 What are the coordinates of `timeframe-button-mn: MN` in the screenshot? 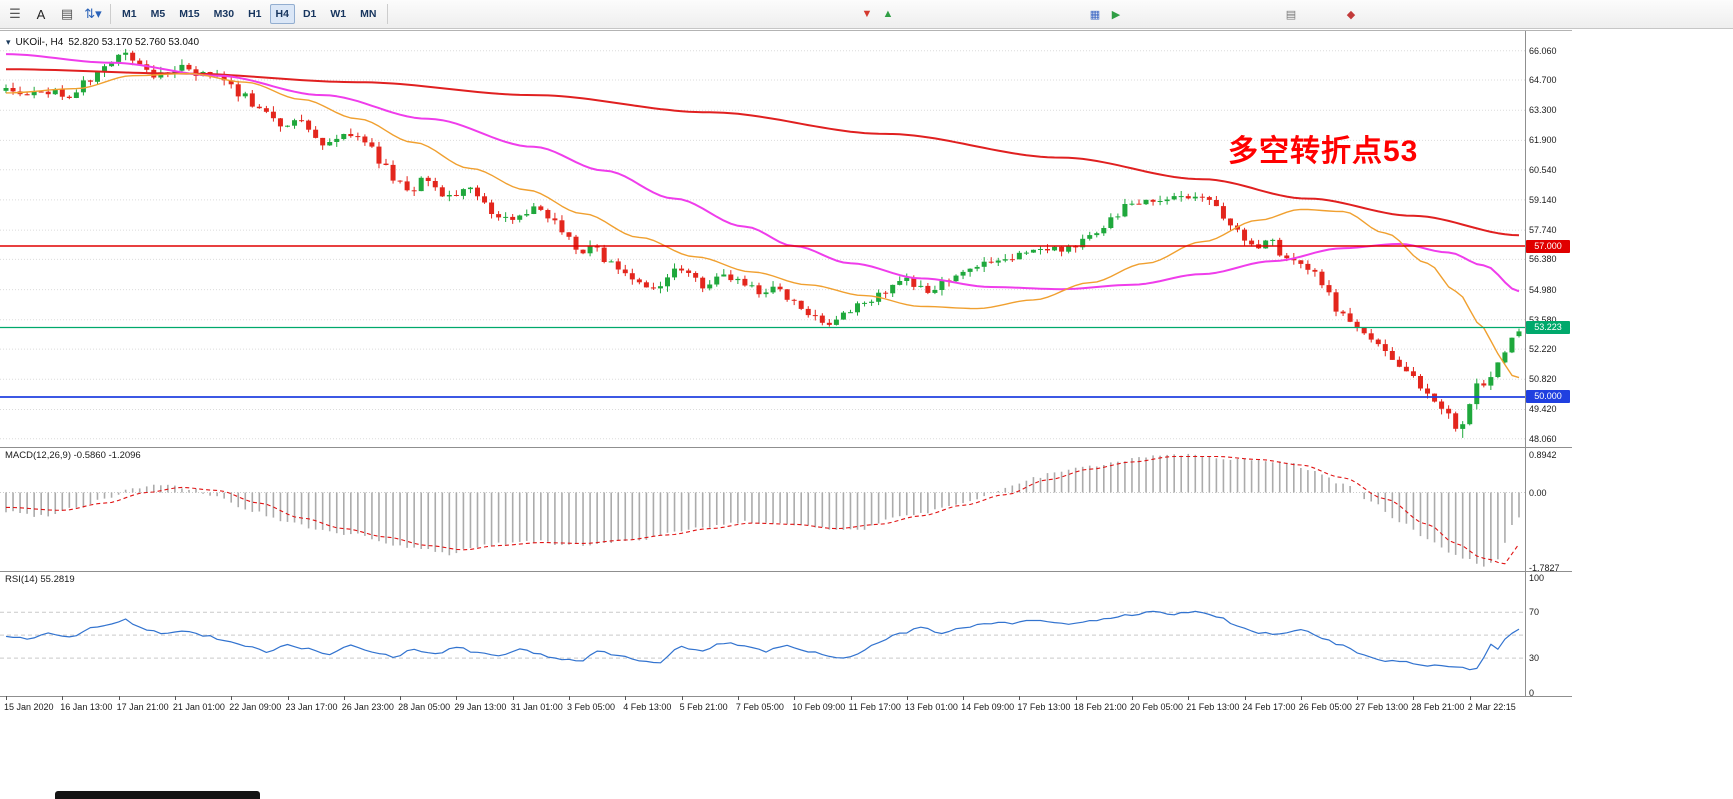 It's located at (368, 14).